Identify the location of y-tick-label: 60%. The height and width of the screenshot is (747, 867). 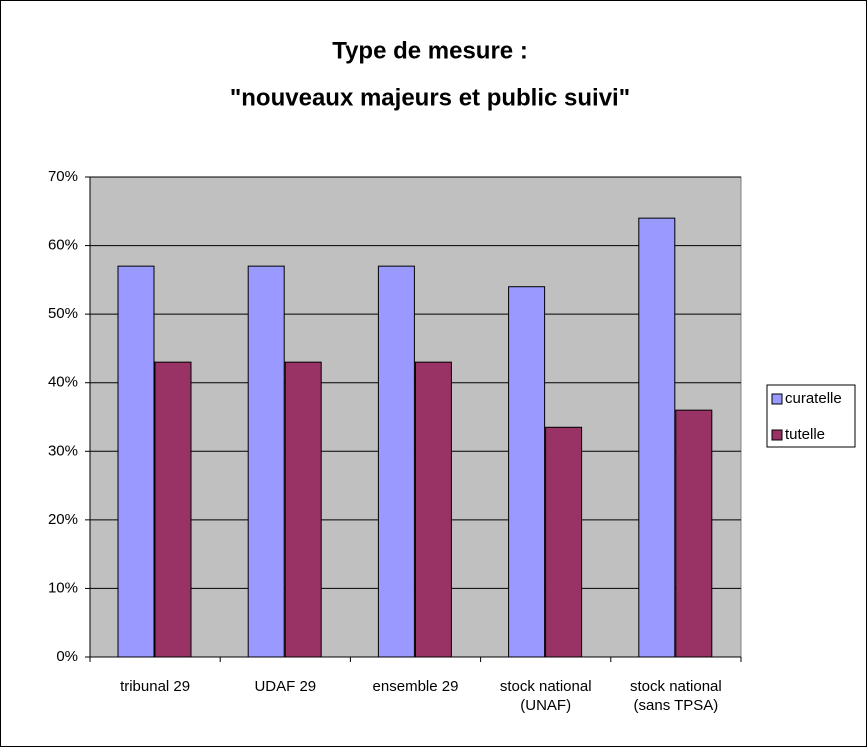
(63, 245).